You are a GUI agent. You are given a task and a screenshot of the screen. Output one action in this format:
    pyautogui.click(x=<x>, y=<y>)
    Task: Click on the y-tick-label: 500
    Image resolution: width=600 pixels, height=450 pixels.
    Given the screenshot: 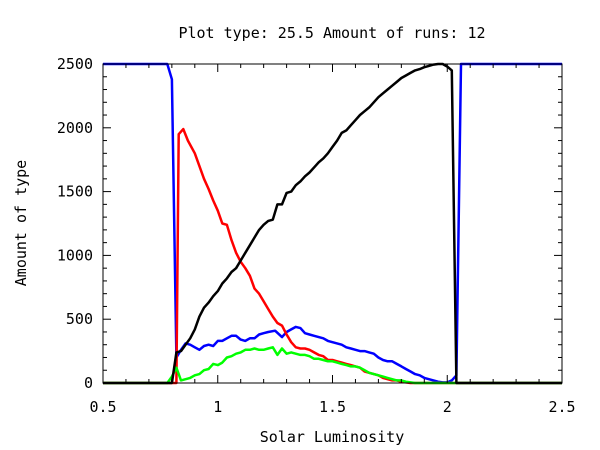 What is the action you would take?
    pyautogui.click(x=79, y=319)
    